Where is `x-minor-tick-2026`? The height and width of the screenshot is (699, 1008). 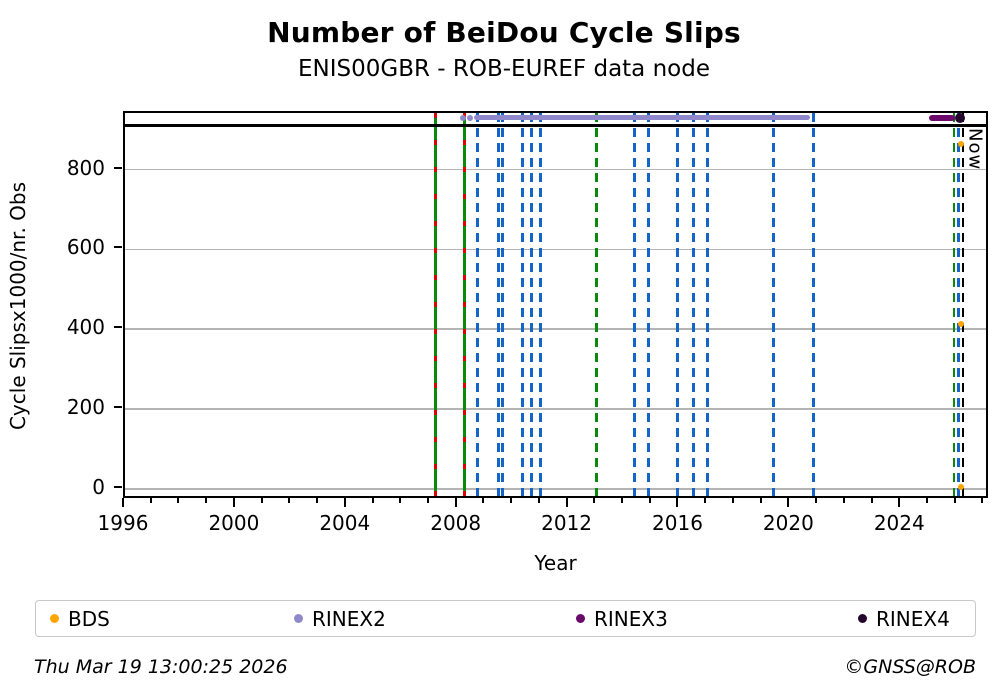
x-minor-tick-2026 is located at coordinates (954, 500).